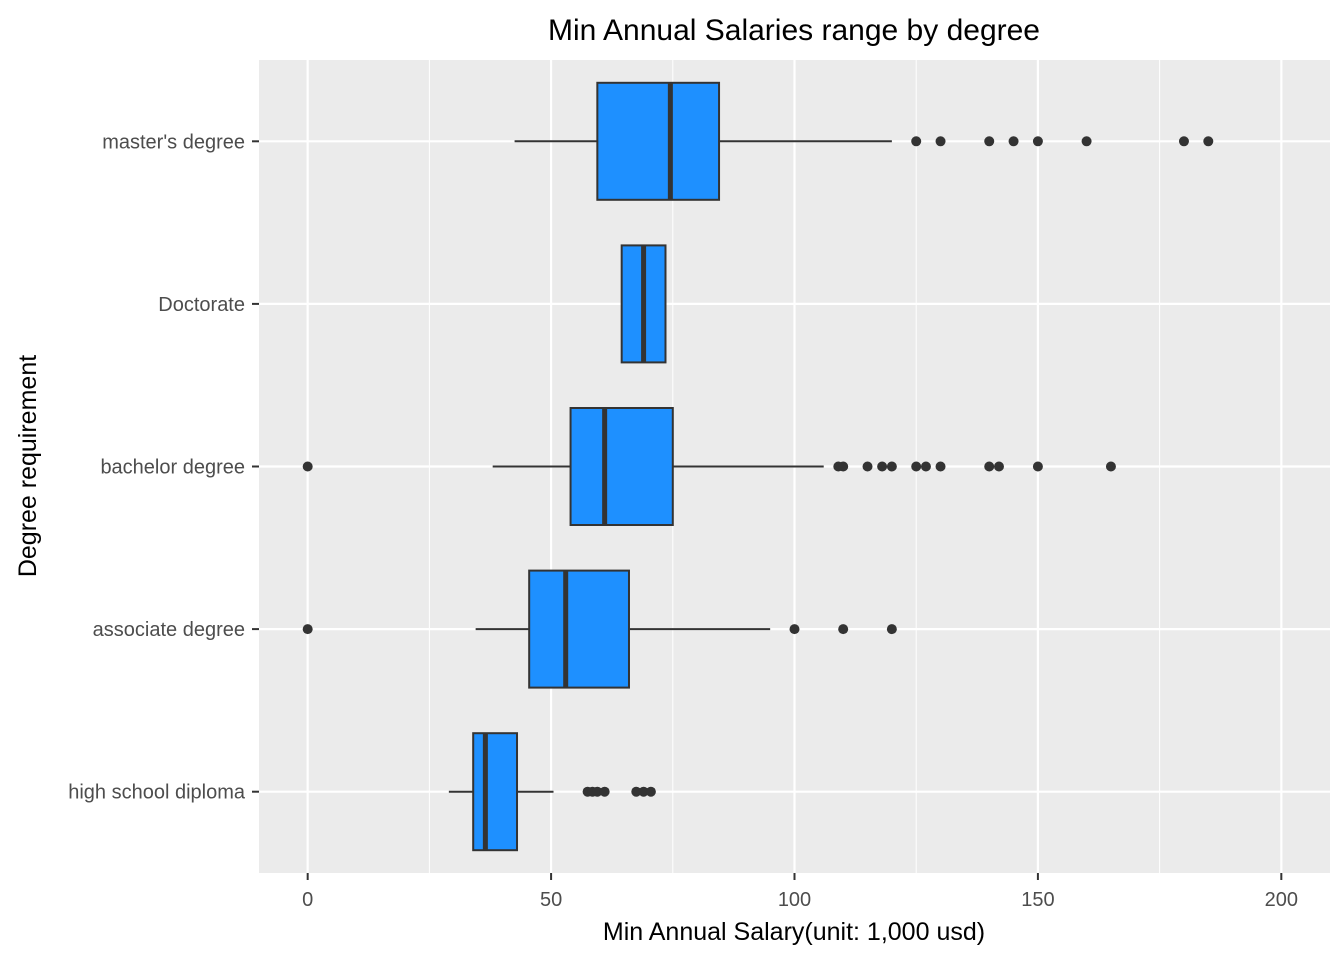 Image resolution: width=1344 pixels, height=960 pixels. What do you see at coordinates (1281, 900) in the screenshot?
I see `x-tick-label: 200` at bounding box center [1281, 900].